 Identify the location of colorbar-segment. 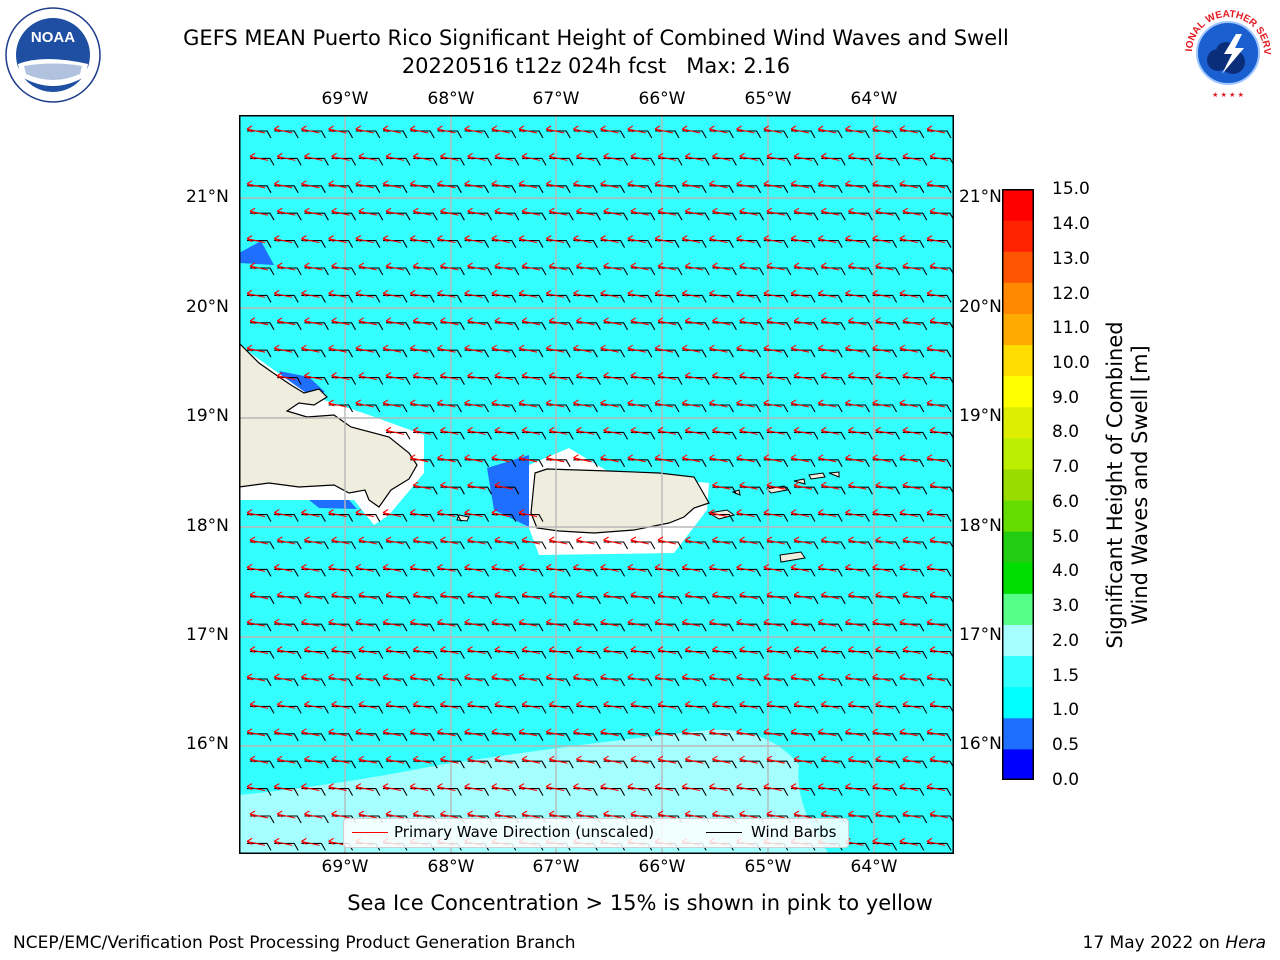
(1018, 764).